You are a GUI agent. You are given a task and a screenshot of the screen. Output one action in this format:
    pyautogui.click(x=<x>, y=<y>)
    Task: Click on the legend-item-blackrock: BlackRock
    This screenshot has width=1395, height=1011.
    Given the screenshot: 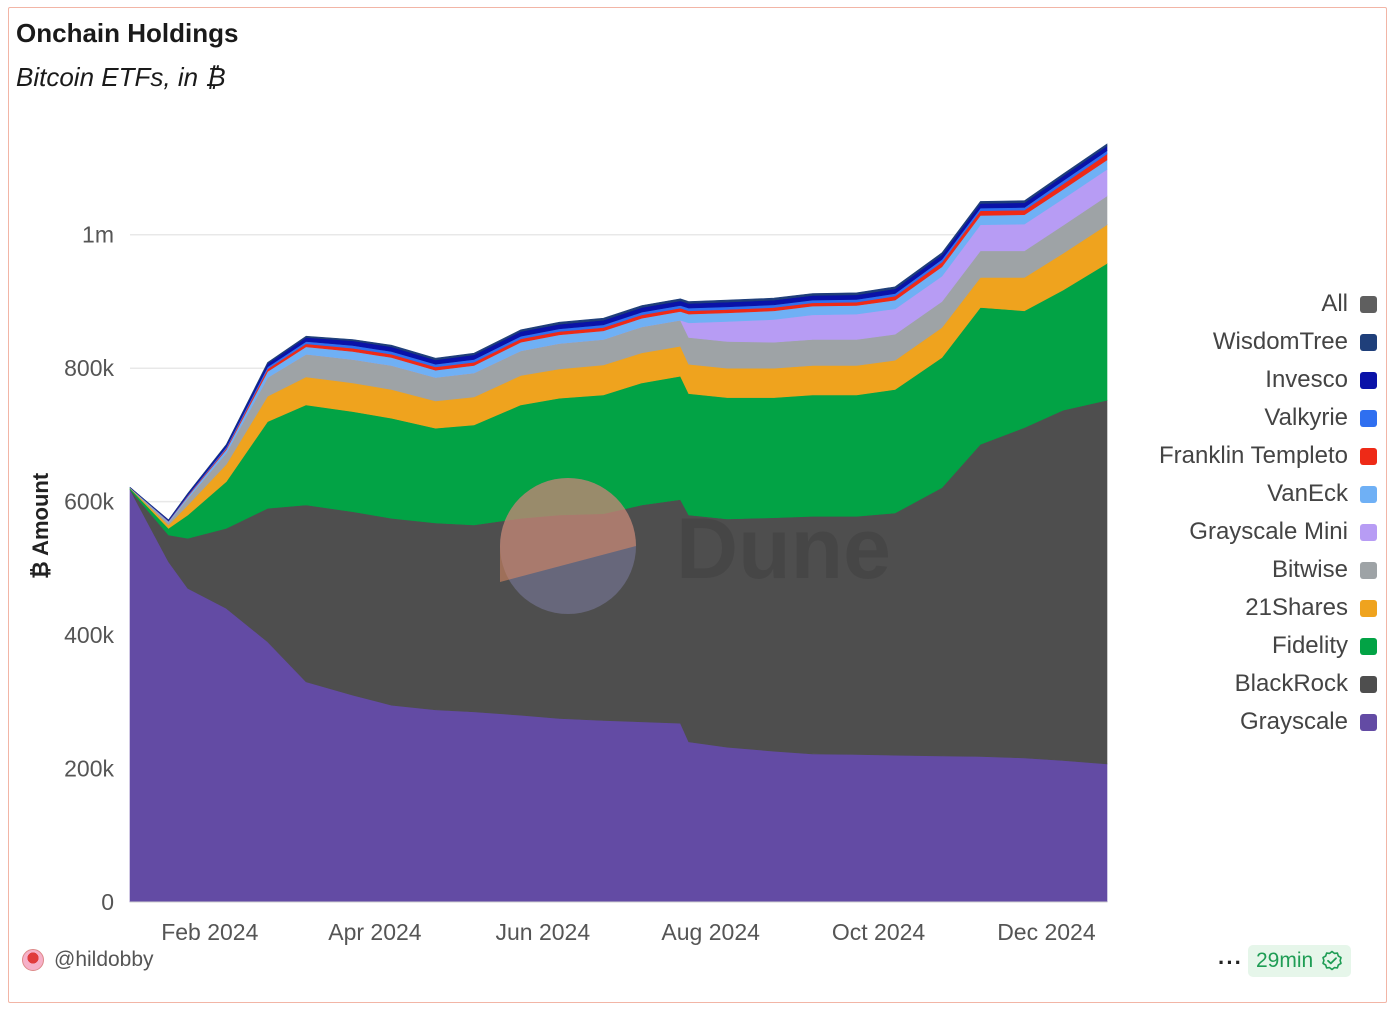 What is the action you would take?
    pyautogui.click(x=1268, y=684)
    